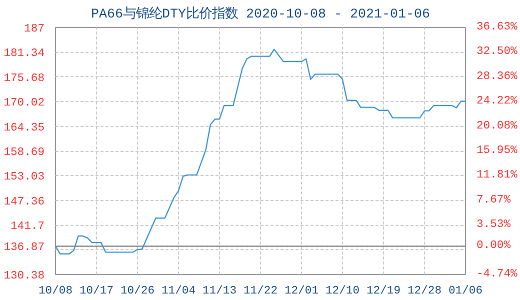  Describe the element at coordinates (179, 291) in the screenshot. I see `x-tick-label: 11/04` at that location.